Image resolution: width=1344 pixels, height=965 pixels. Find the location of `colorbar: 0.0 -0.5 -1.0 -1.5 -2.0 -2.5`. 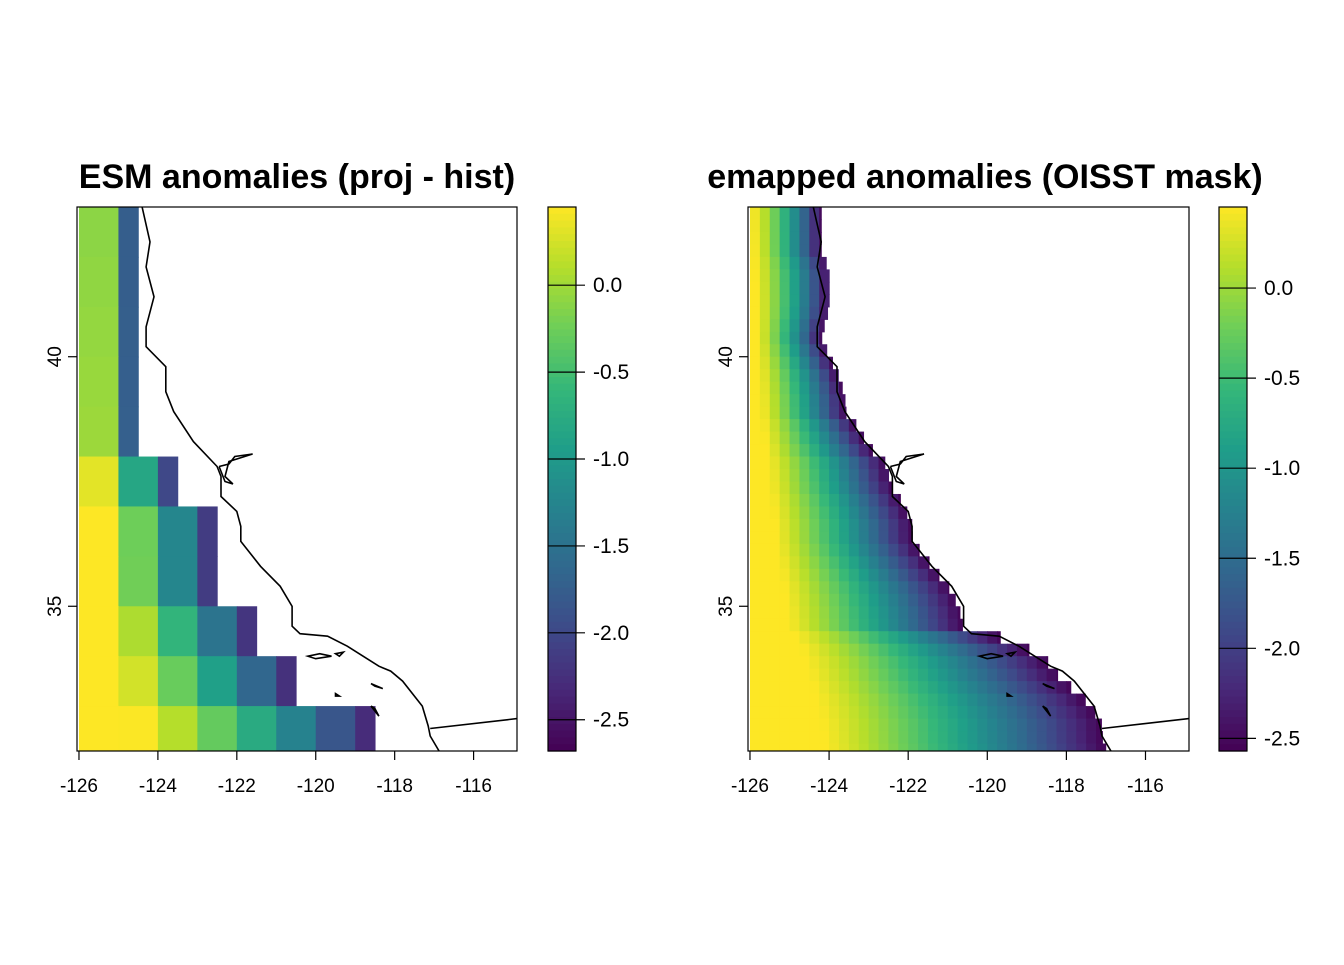

colorbar: 0.0 -0.5 -1.0 -1.5 -2.0 -2.5 is located at coordinates (1259, 479).